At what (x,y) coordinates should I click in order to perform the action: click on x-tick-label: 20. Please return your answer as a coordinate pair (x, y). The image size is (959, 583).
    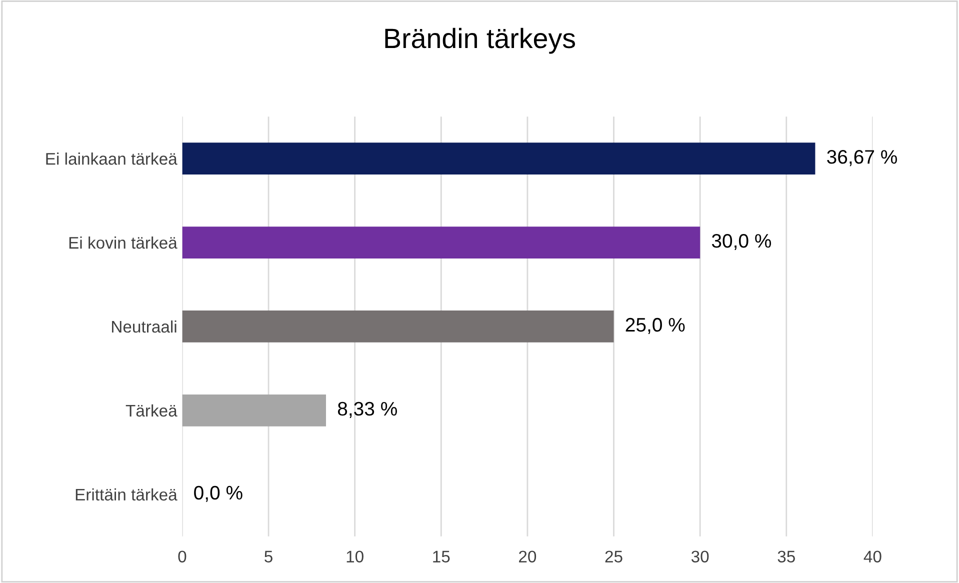
    Looking at the image, I should click on (527, 556).